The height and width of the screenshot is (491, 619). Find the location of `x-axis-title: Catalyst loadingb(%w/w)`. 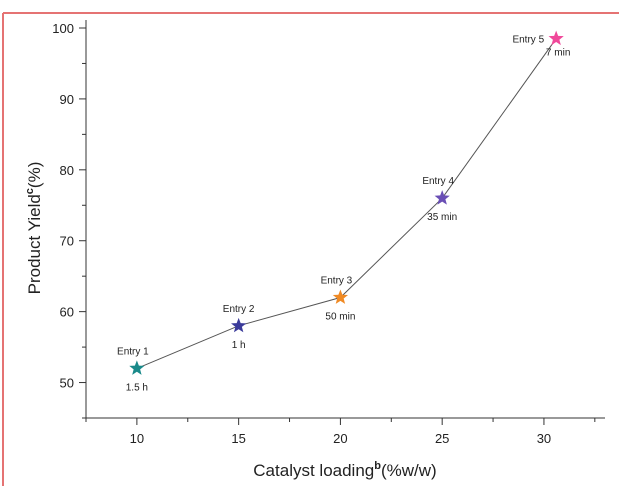

x-axis-title: Catalyst loadingb(%w/w) is located at coordinates (344, 470).